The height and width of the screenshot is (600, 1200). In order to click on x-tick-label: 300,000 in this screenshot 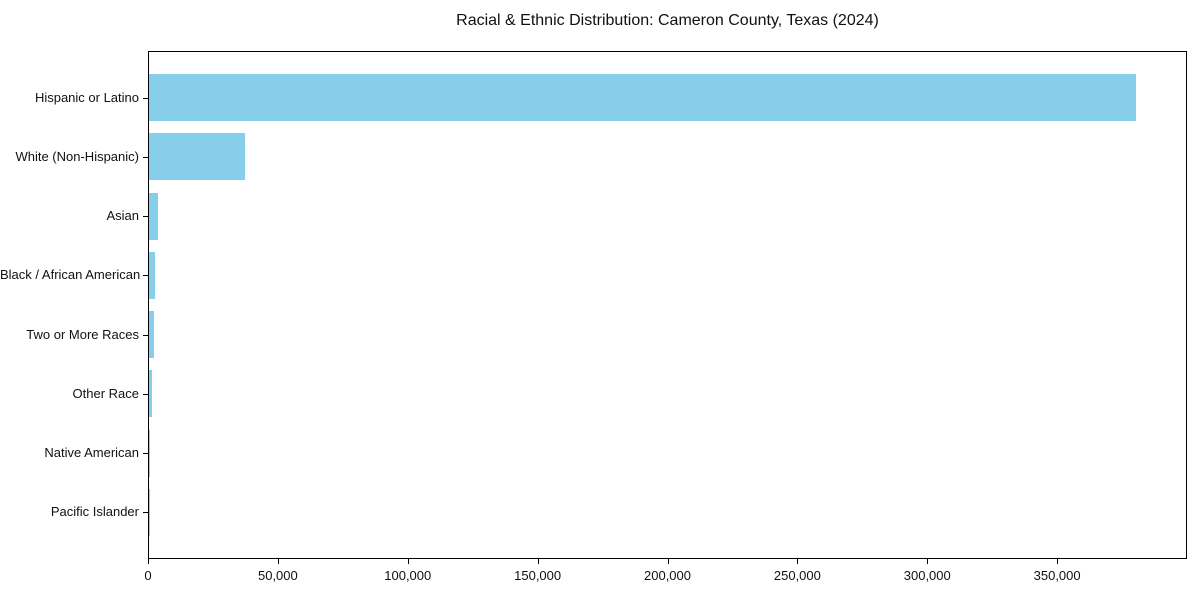, I will do `click(927, 575)`.